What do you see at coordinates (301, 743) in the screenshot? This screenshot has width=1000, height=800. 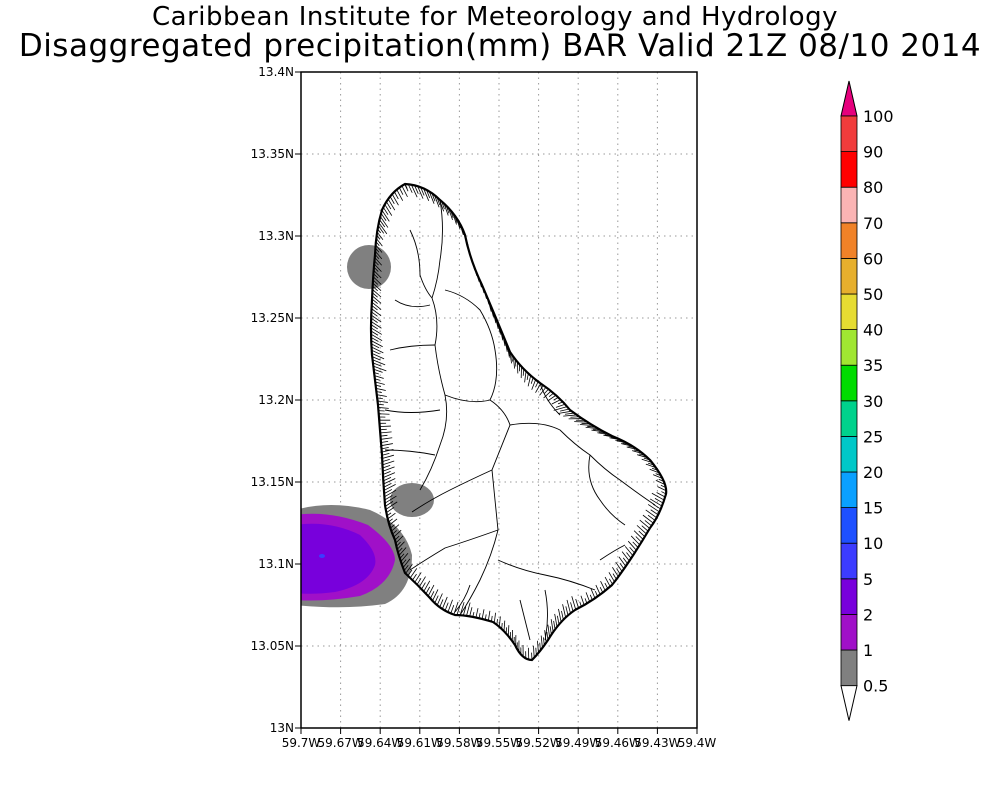 I see `x-tick-label: 59.7W` at bounding box center [301, 743].